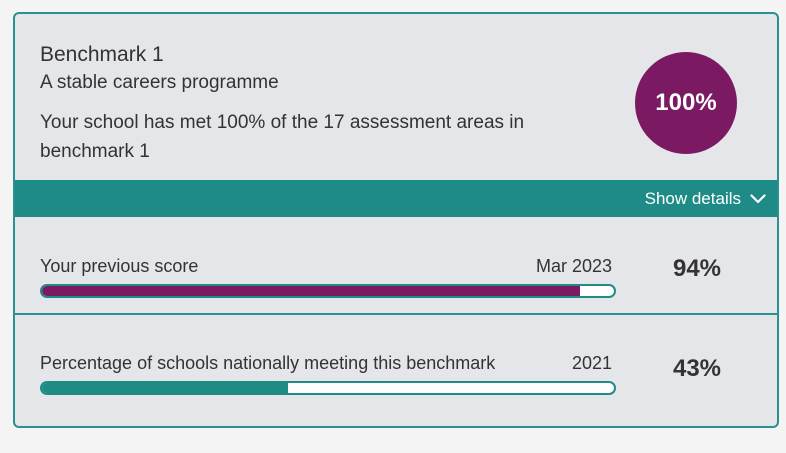 The image size is (786, 453). Describe the element at coordinates (758, 199) in the screenshot. I see `chevron-down-icon` at that location.